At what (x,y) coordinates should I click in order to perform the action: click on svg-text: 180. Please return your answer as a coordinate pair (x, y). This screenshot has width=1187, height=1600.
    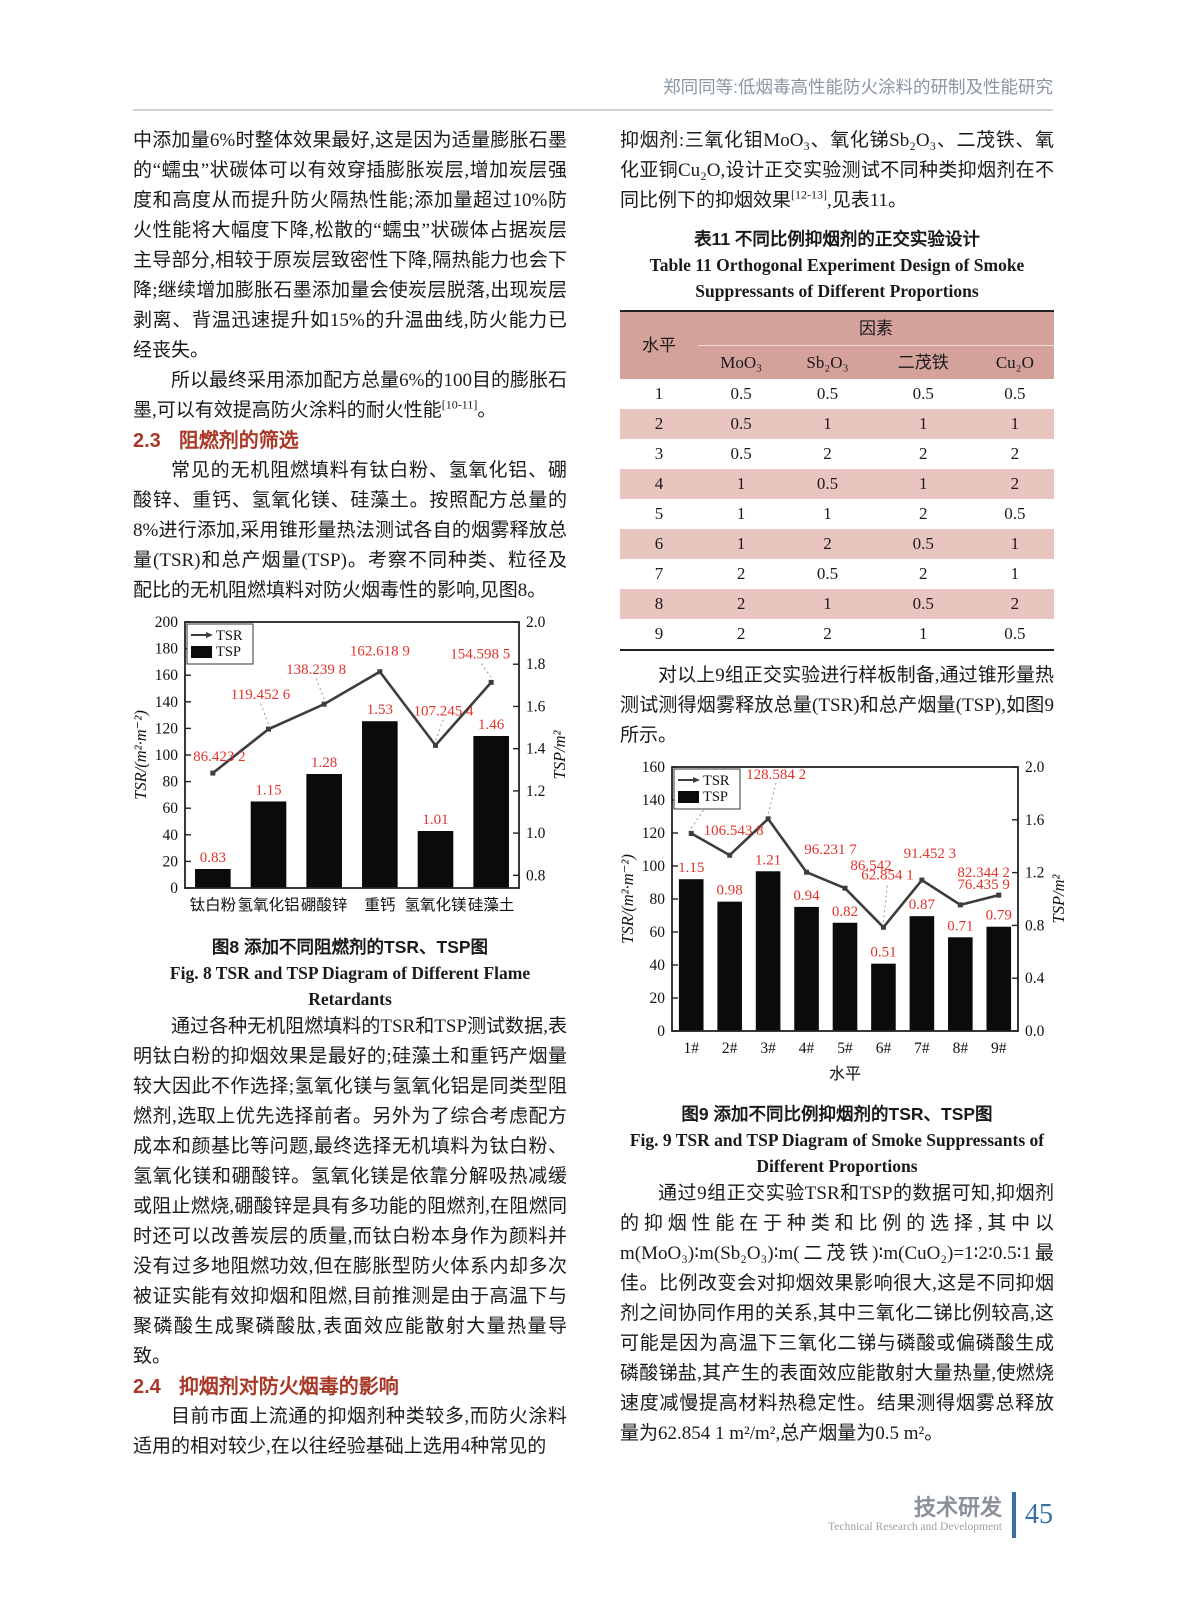
    Looking at the image, I should click on (167, 649).